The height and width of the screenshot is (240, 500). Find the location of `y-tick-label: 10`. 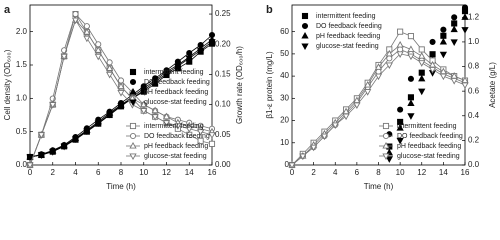

y-tick-label: 10 is located at coordinates (284, 142).